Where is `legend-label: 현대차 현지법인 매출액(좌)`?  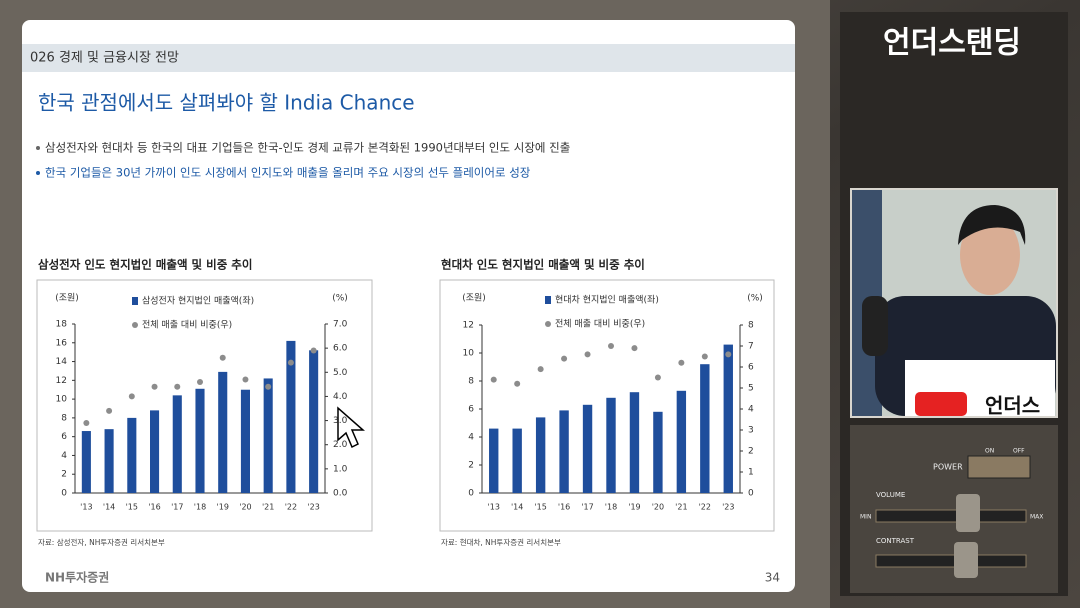
legend-label: 현대차 현지법인 매출액(좌) is located at coordinates (607, 300).